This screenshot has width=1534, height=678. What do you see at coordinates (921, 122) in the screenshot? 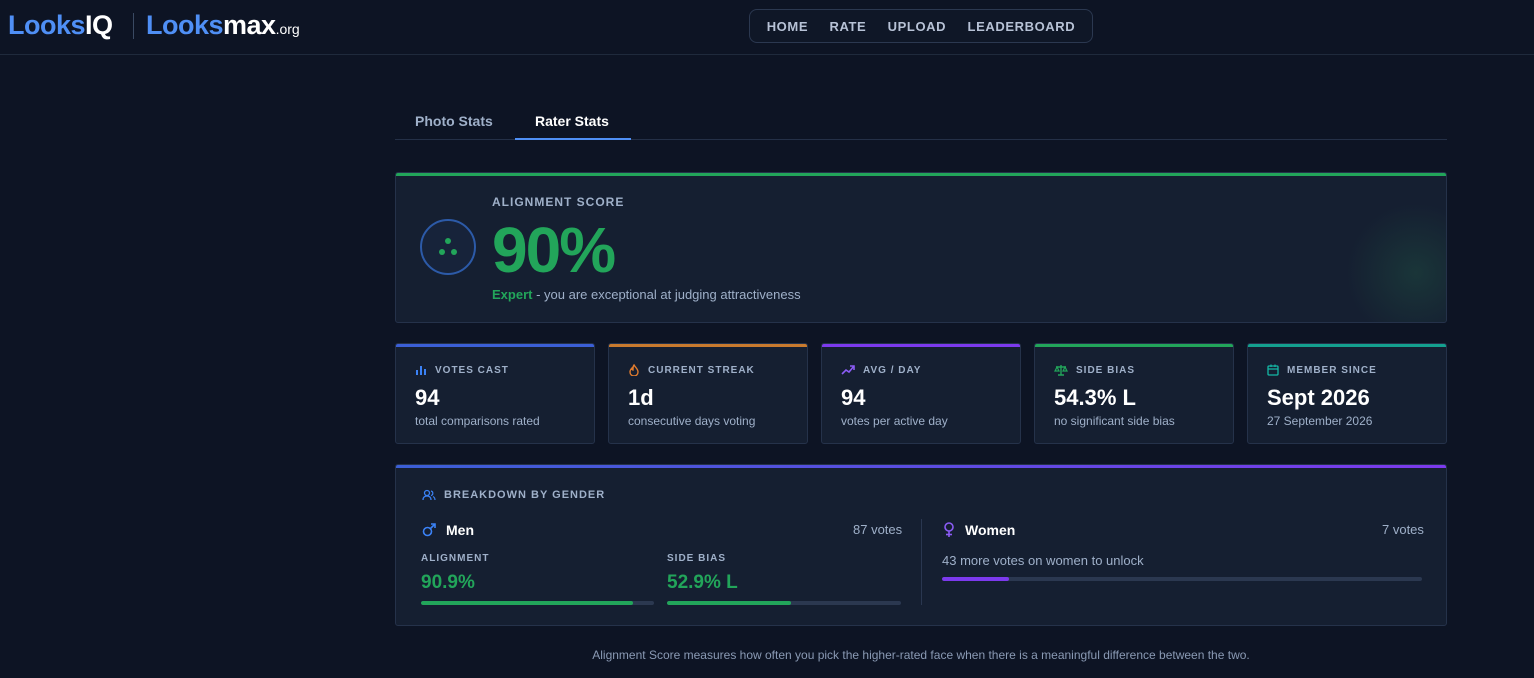
I see `stats-tabs: Photo Stats Rater Stats` at bounding box center [921, 122].